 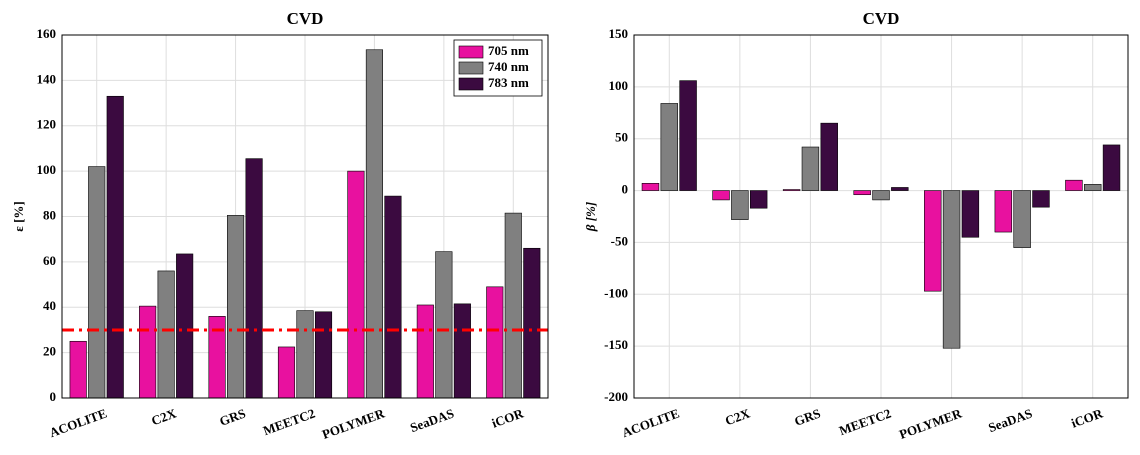 I want to click on y-tick-label: 40, so click(x=49, y=305).